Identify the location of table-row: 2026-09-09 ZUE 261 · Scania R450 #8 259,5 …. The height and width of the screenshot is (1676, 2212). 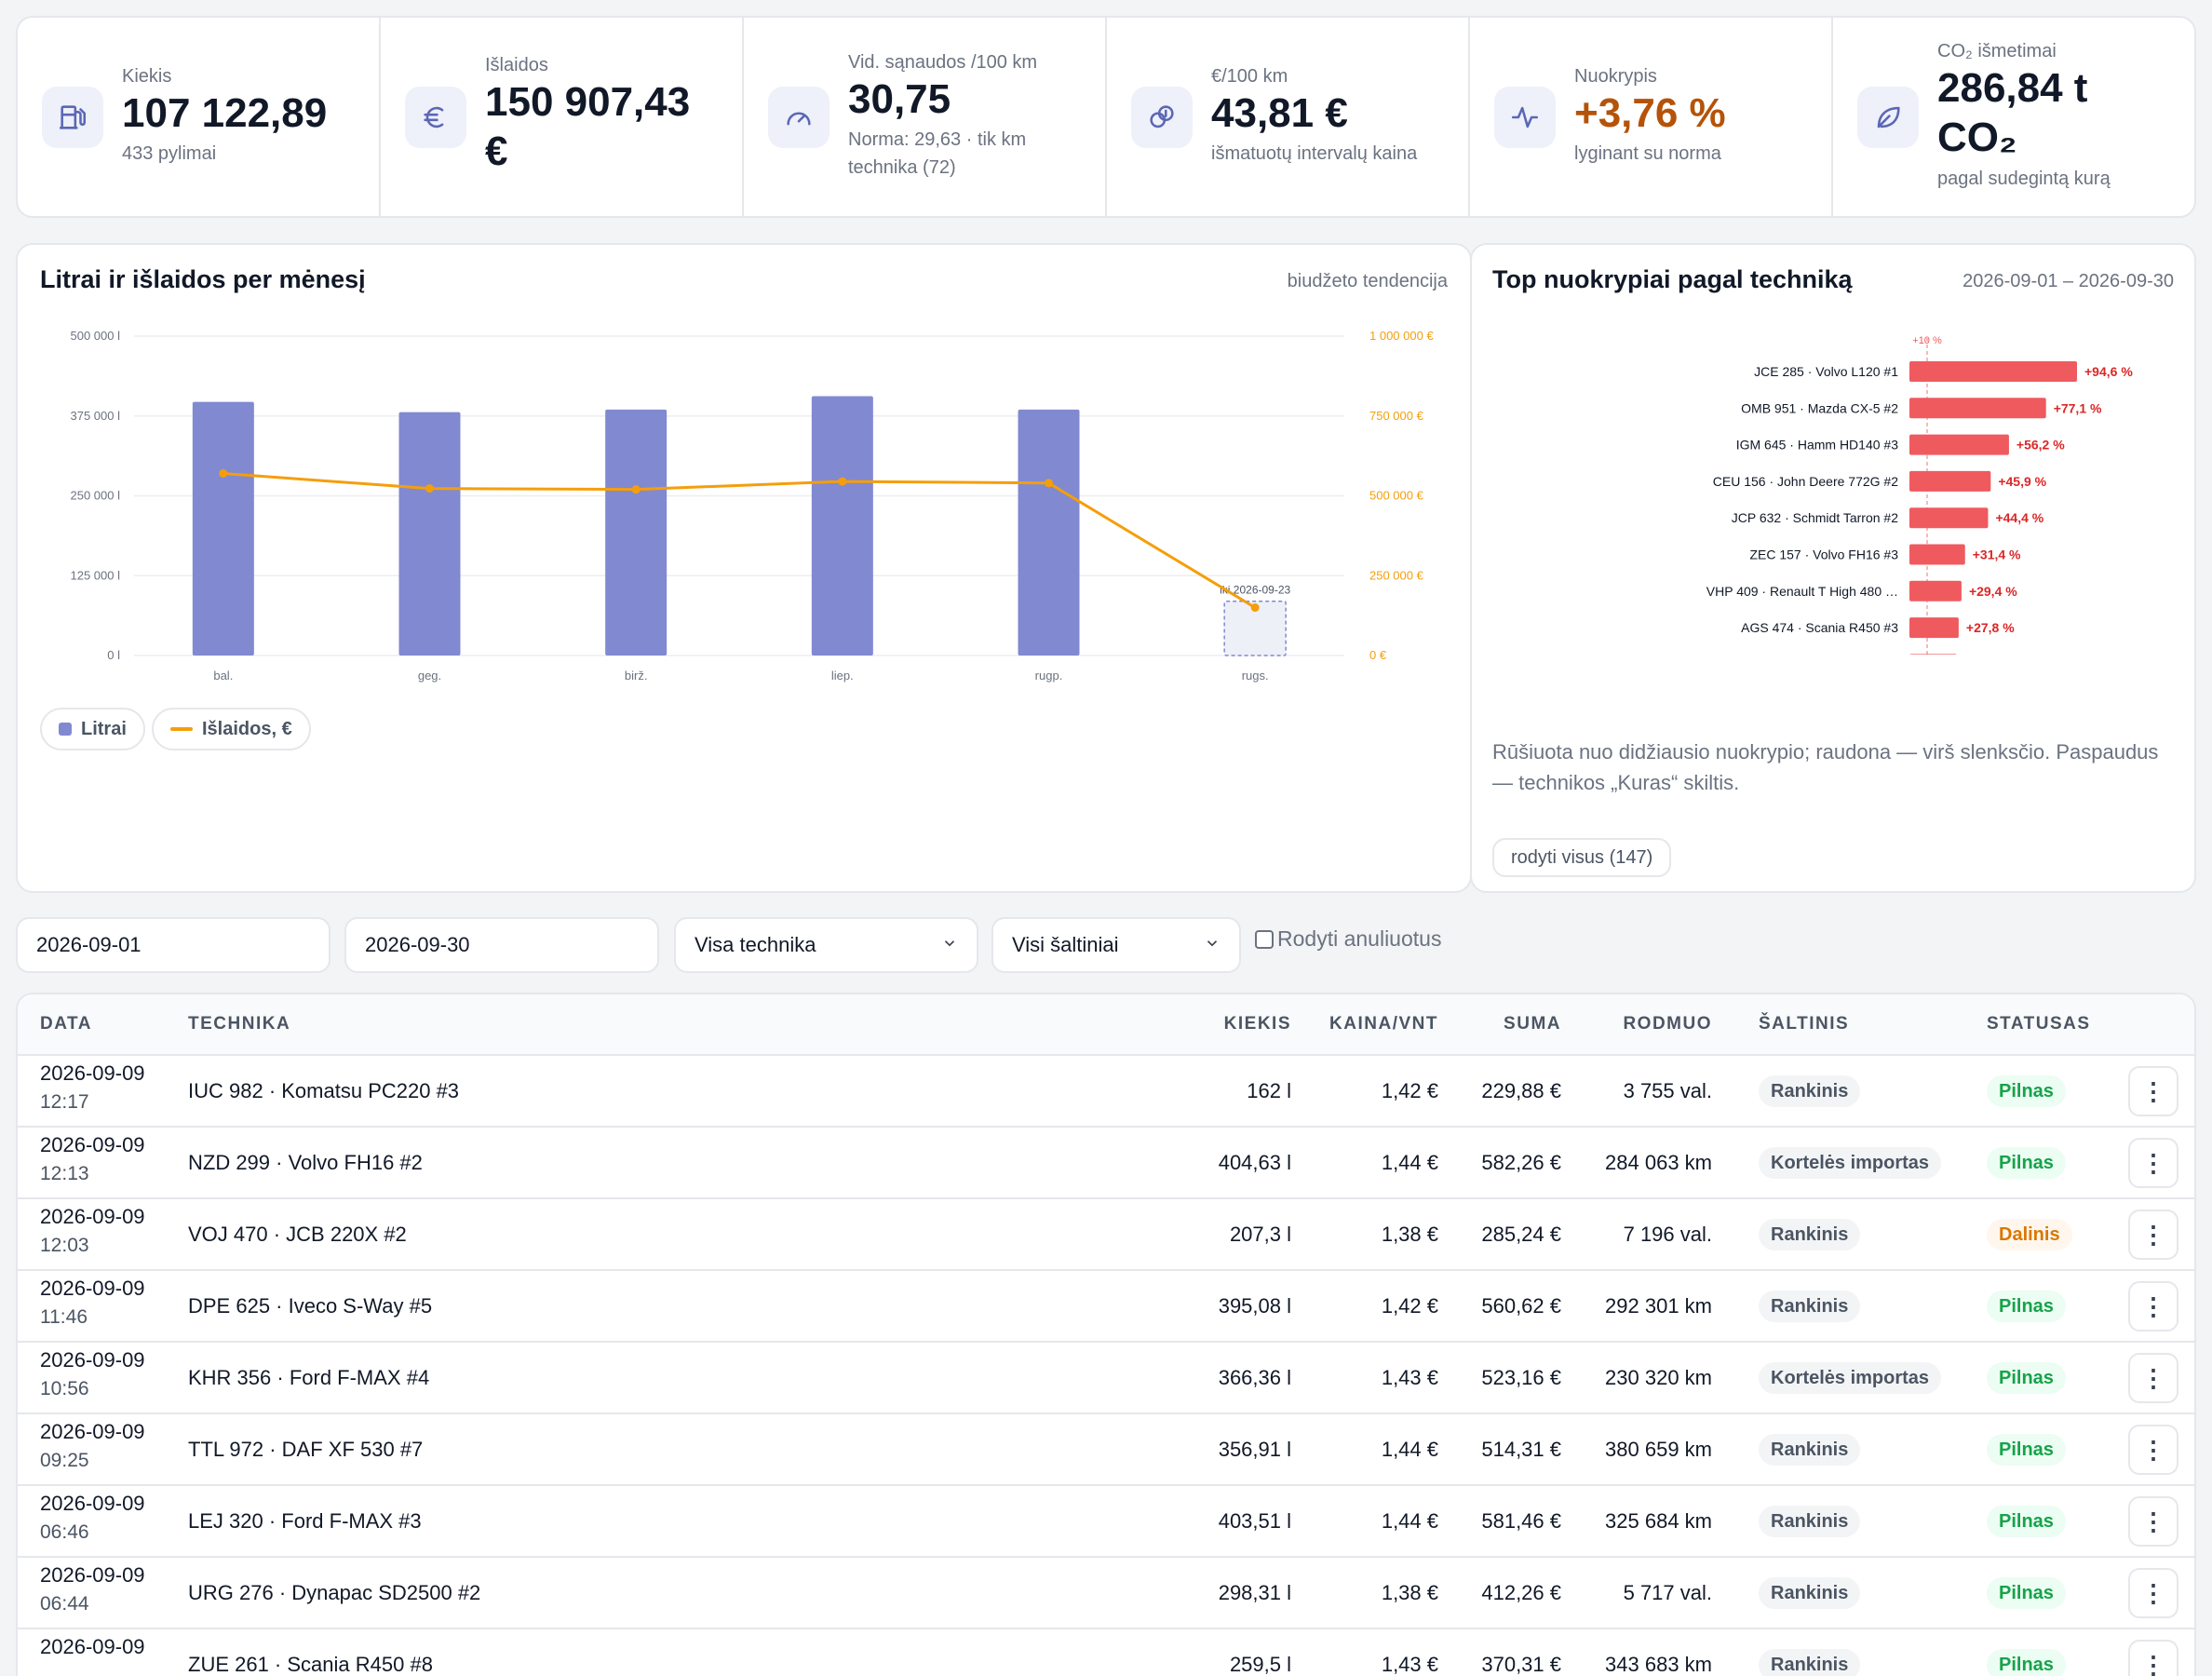
(1106, 1652).